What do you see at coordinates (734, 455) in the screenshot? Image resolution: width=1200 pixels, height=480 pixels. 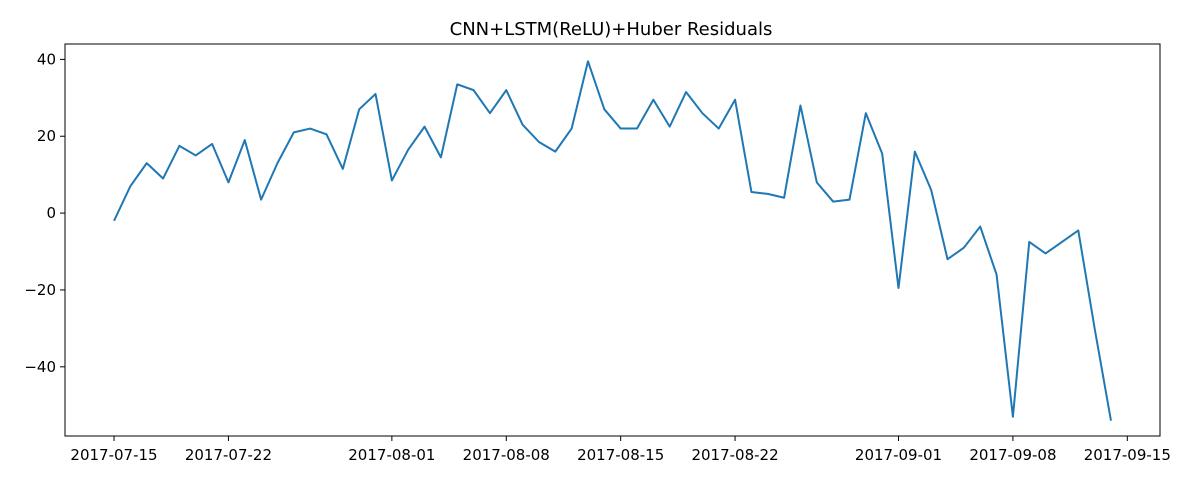 I see `x-tick-label: 2017-08-22` at bounding box center [734, 455].